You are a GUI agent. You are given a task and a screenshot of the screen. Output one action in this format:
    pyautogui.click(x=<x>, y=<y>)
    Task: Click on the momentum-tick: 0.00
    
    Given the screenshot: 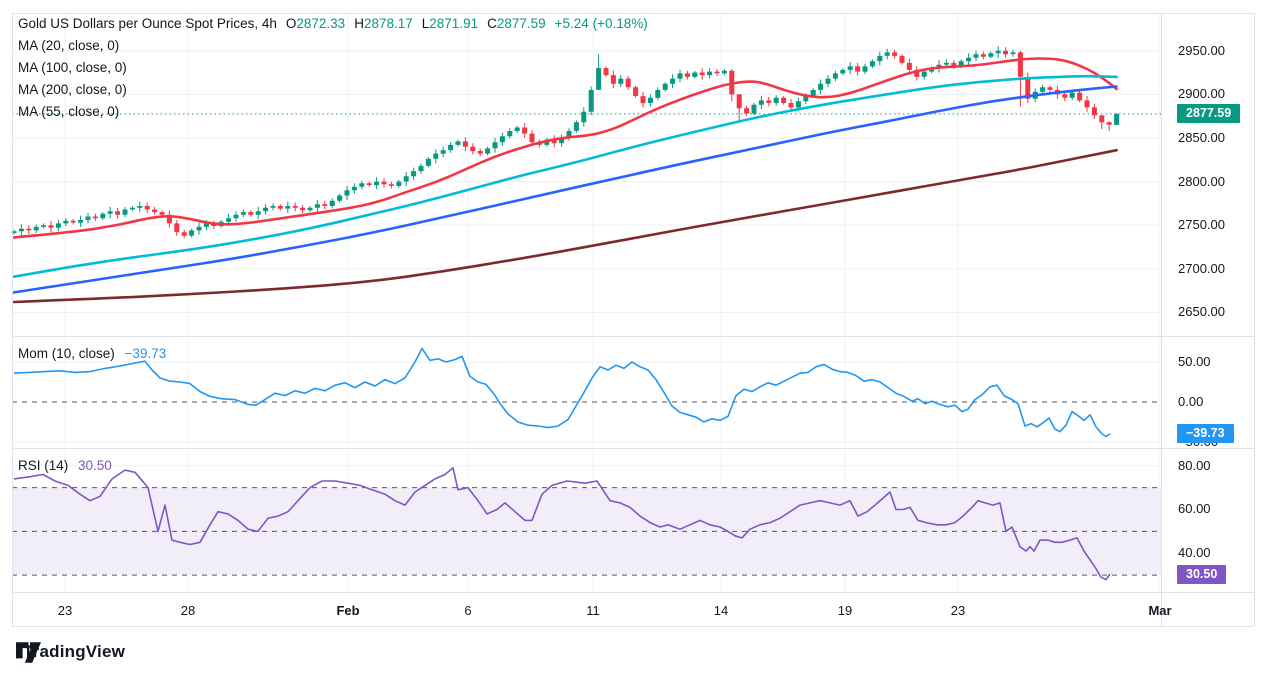 What is the action you would take?
    pyautogui.click(x=1191, y=401)
    